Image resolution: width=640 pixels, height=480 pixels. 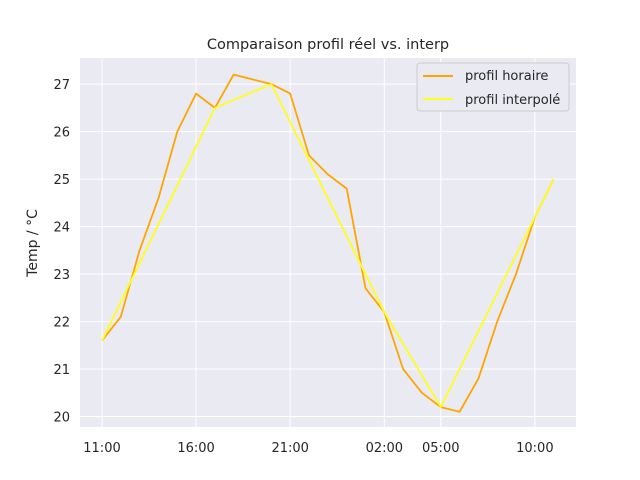 I want to click on y-tick-label: 25, so click(x=61, y=180).